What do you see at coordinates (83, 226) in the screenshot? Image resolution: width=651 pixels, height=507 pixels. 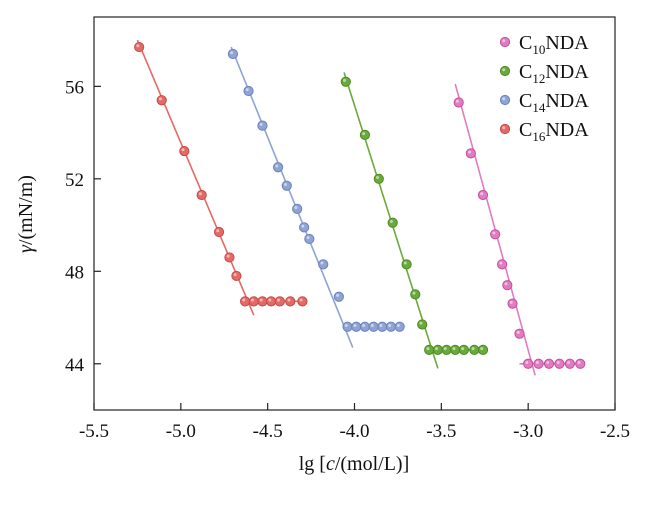 I see `y-axis-ticks: 44 48 52 56` at bounding box center [83, 226].